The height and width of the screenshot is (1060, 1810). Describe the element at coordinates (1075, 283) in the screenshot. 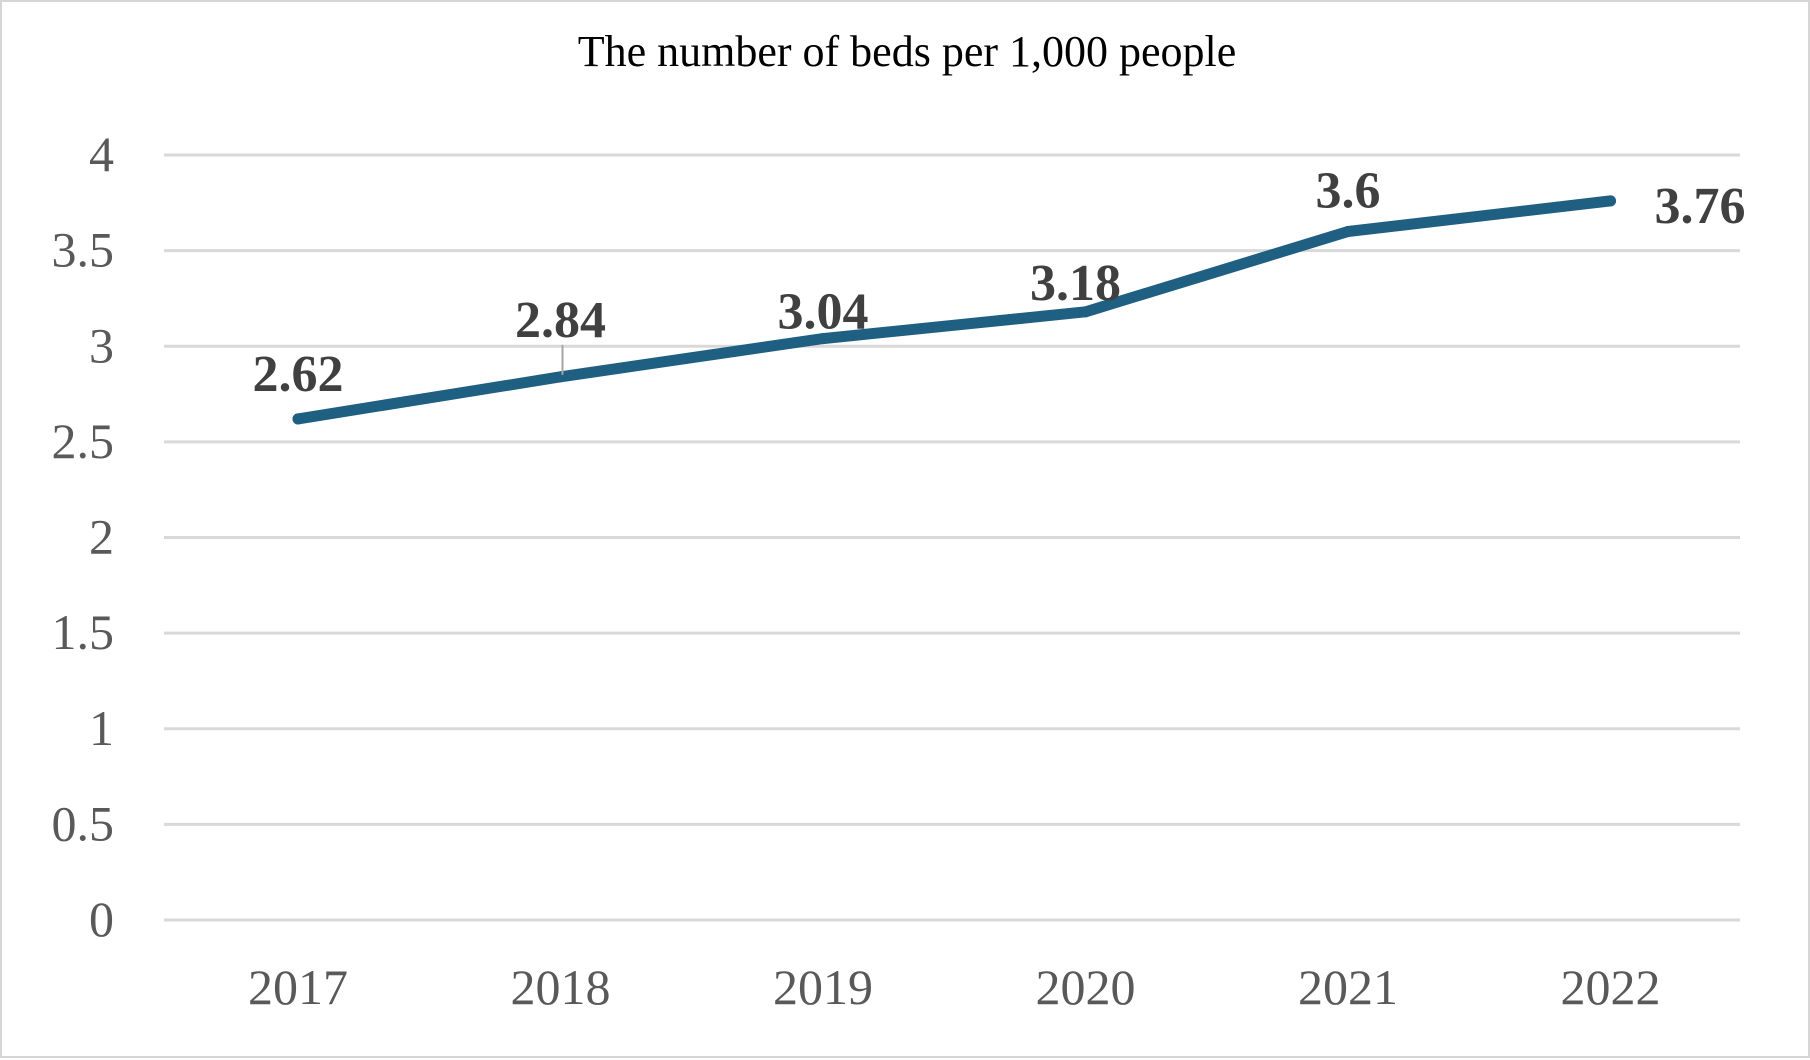

I see `data-label: 3.18` at that location.